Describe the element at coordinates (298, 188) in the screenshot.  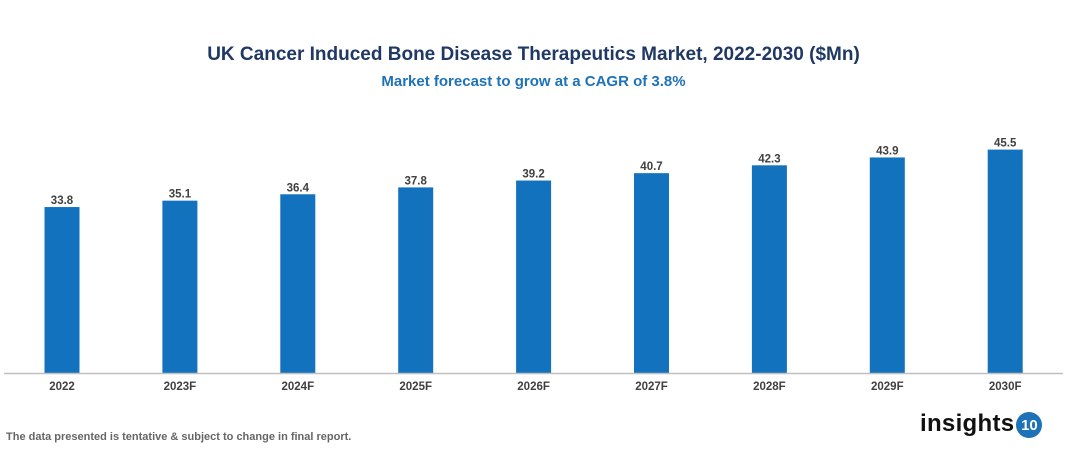
I see `data-label: 36.4` at that location.